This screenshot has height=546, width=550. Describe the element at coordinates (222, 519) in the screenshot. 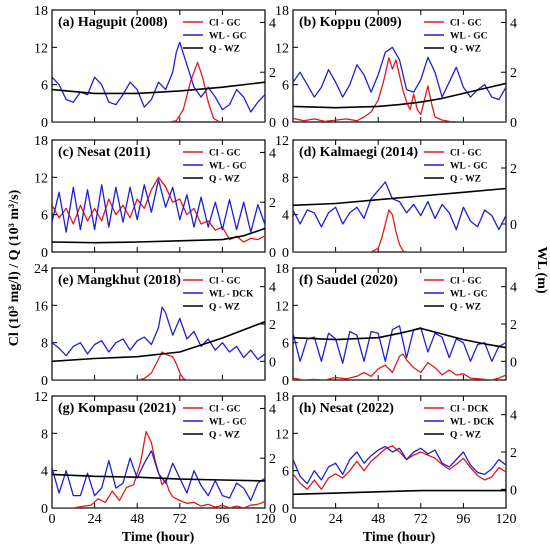

I see `x-tick-label: 96` at that location.